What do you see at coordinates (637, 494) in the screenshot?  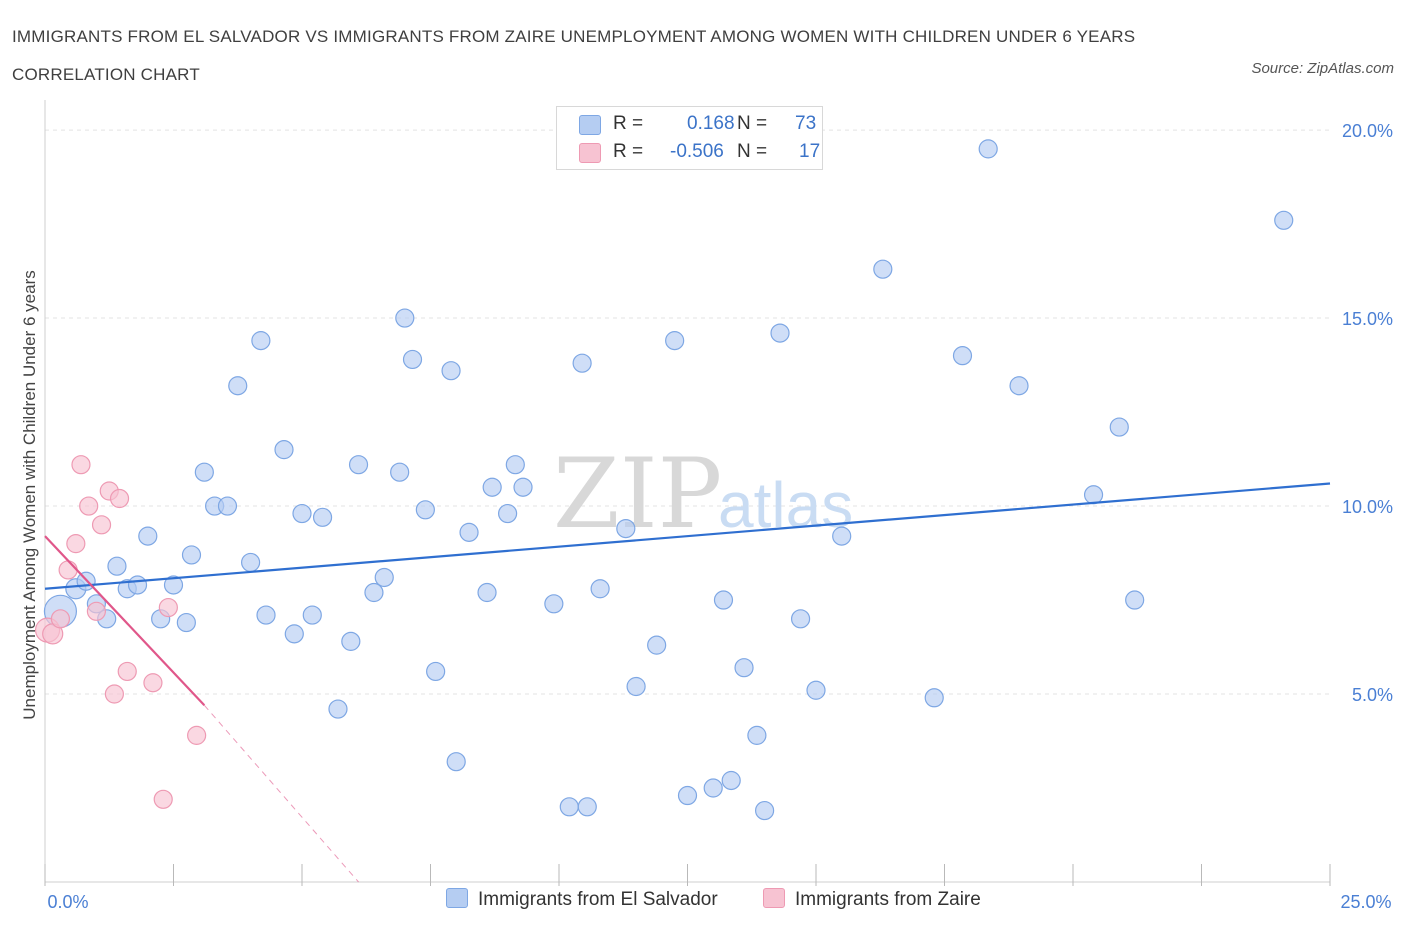 I see `watermark-zip: ZIP` at bounding box center [637, 494].